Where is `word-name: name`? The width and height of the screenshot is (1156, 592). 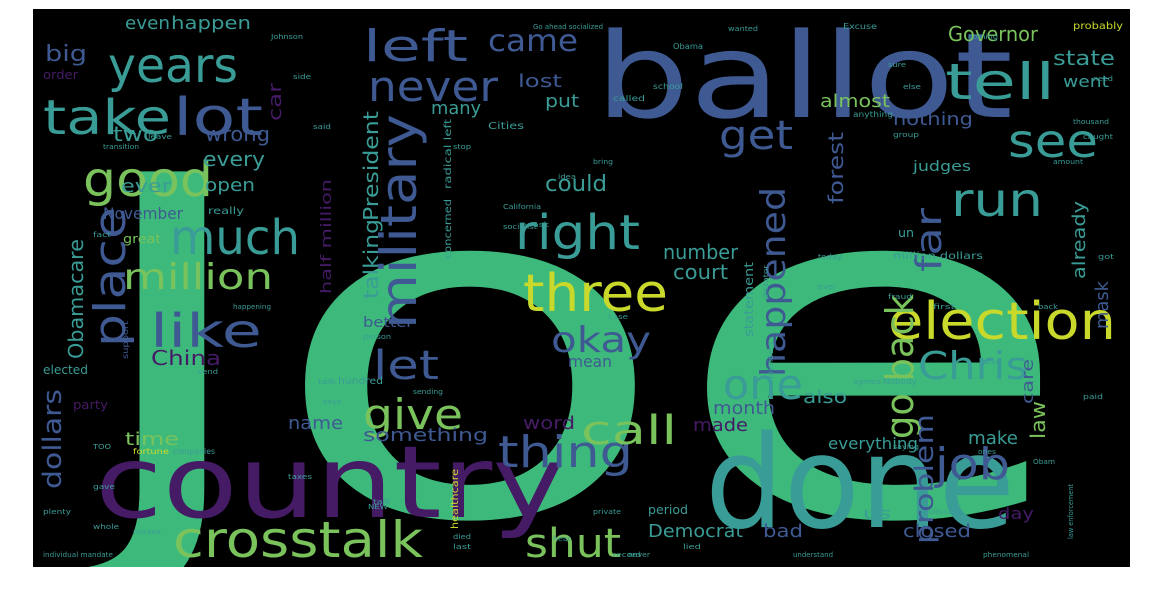
word-name: name is located at coordinates (315, 423).